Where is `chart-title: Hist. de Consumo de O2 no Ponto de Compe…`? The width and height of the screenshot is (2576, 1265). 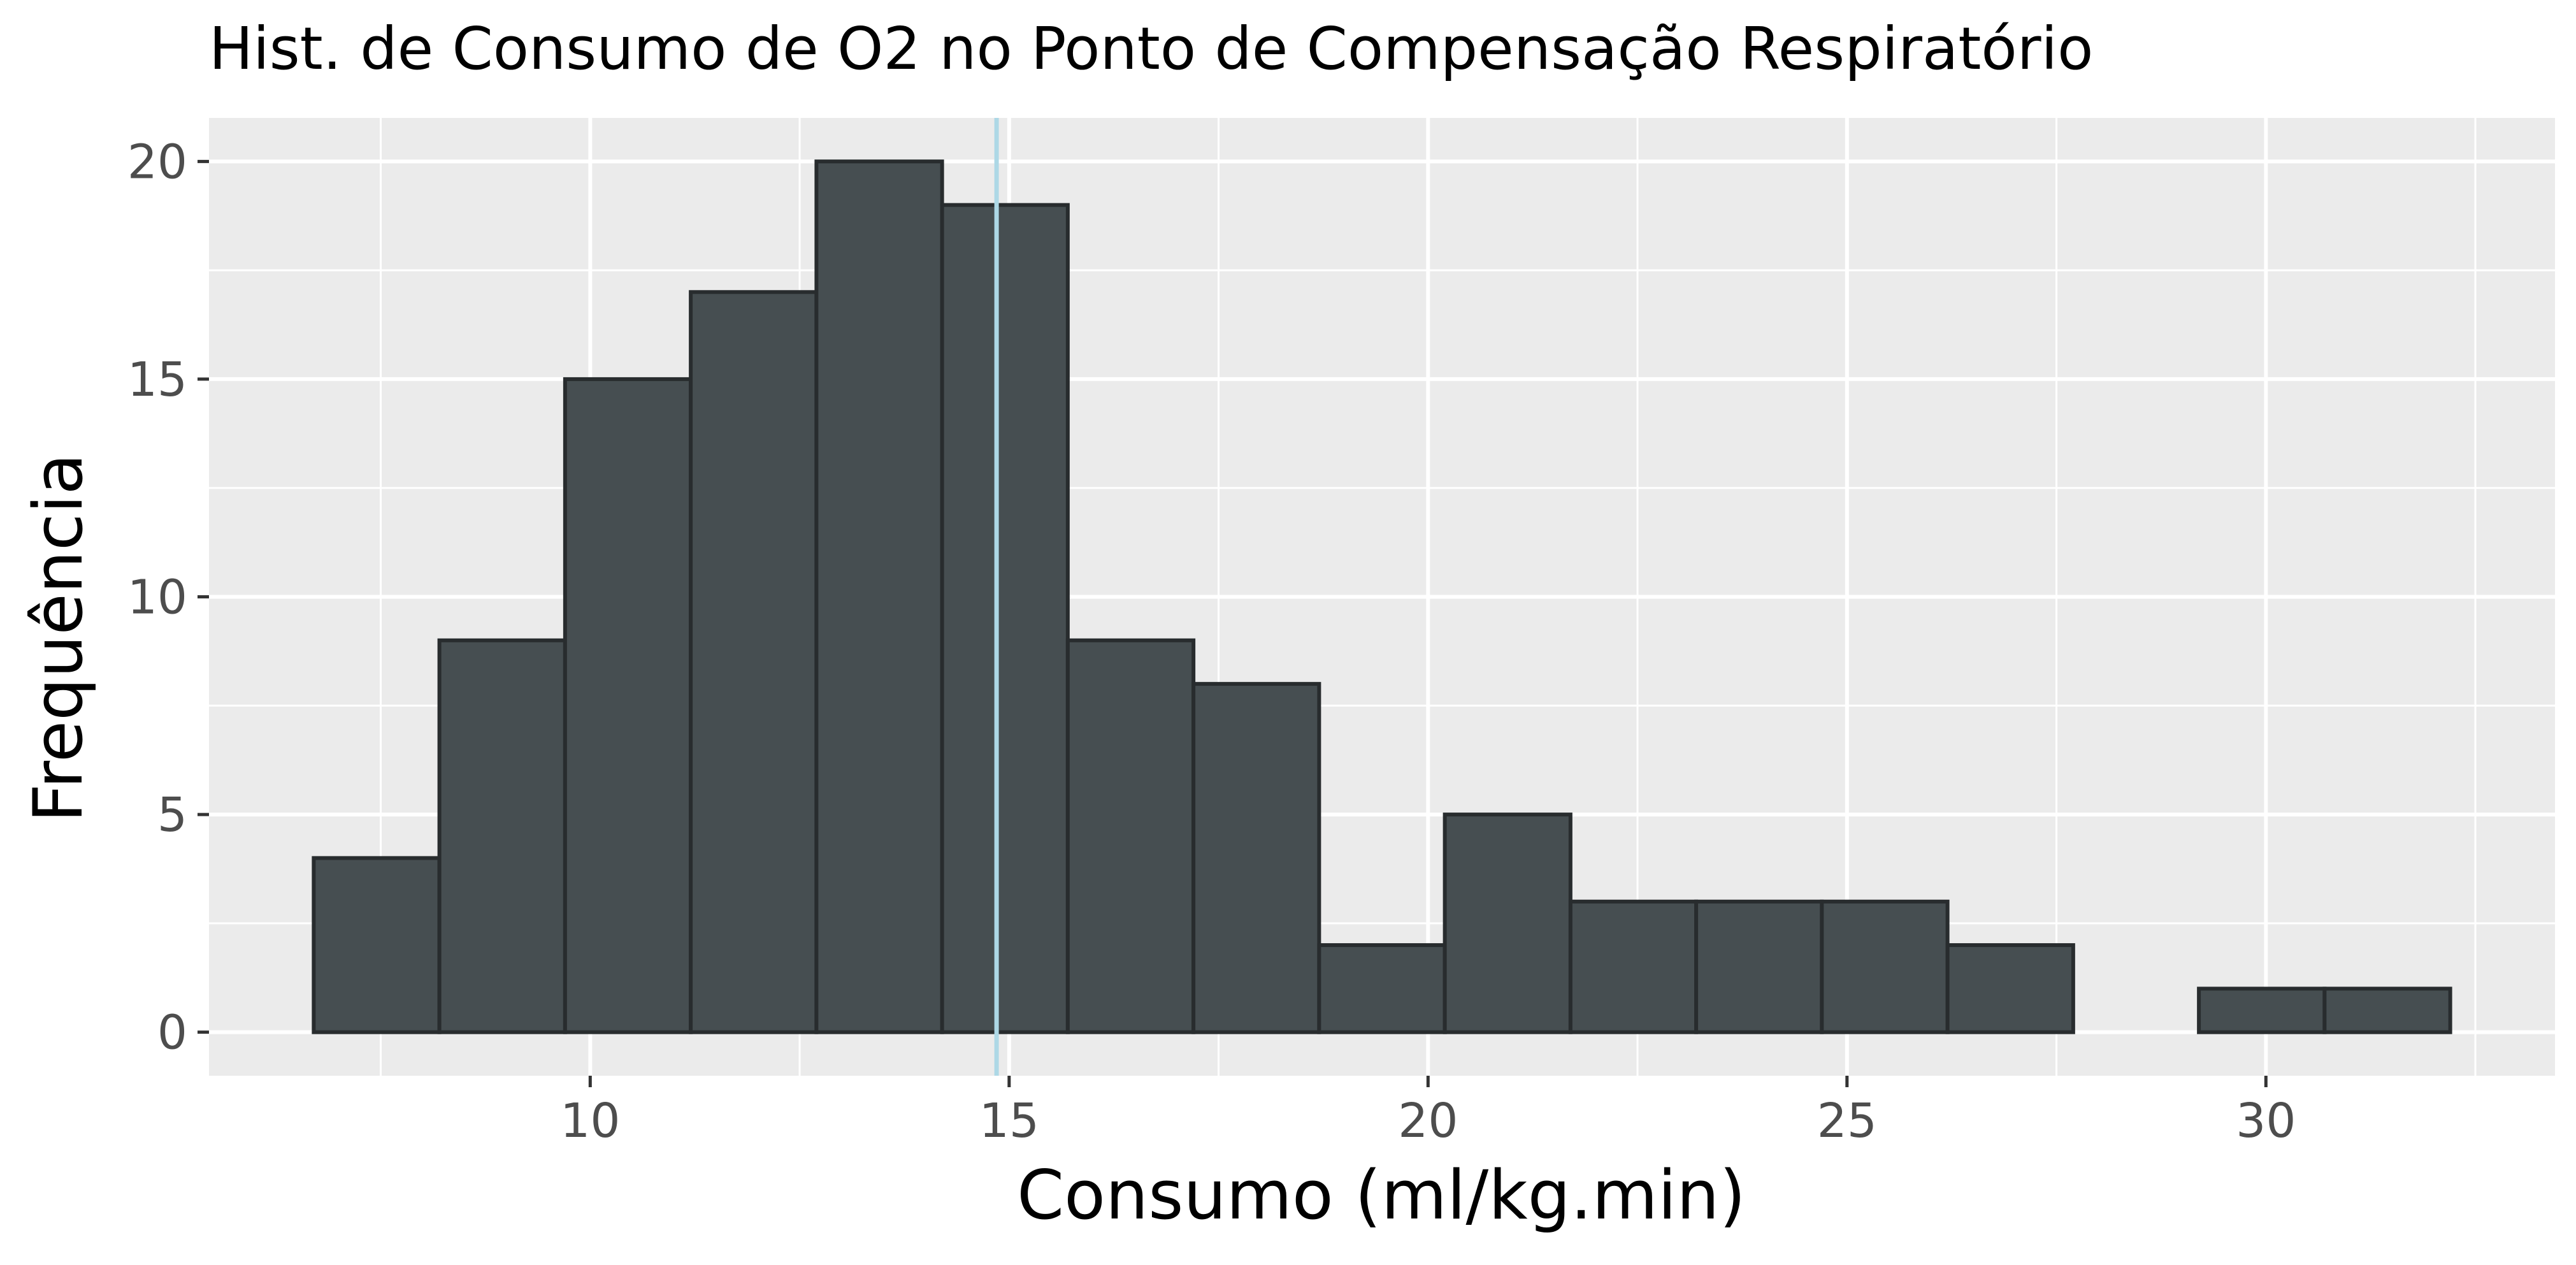 chart-title: Hist. de Consumo de O2 no Ponto de Compe… is located at coordinates (1151, 49).